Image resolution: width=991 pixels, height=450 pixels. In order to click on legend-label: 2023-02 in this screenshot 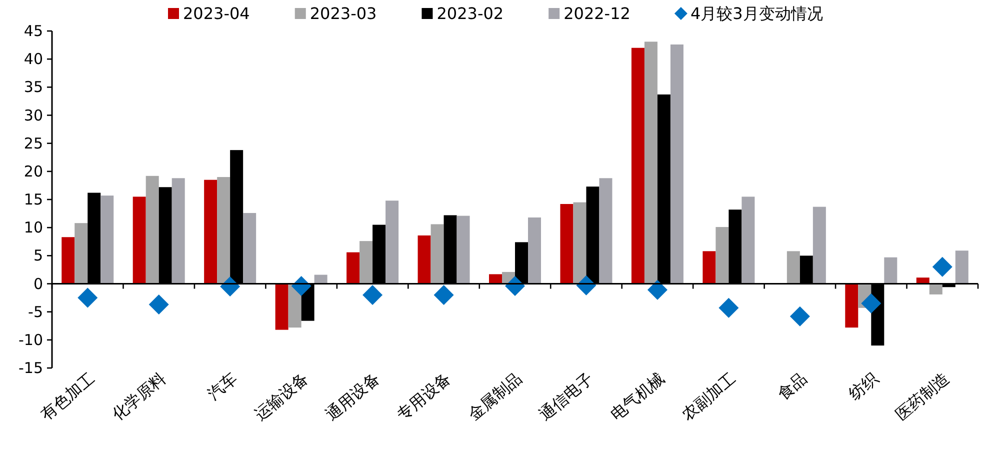, I will do `click(470, 13)`.